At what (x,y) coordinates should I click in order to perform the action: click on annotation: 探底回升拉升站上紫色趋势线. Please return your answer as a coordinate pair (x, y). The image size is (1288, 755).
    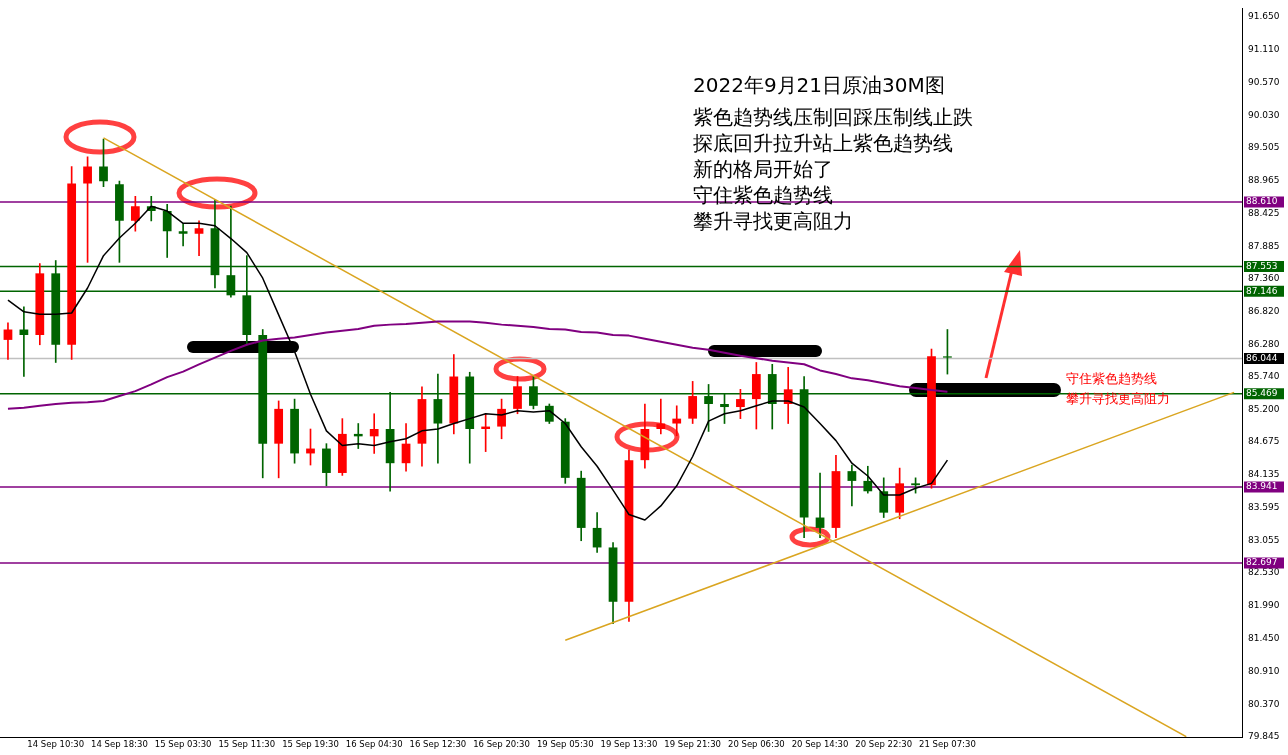
    Looking at the image, I should click on (823, 143).